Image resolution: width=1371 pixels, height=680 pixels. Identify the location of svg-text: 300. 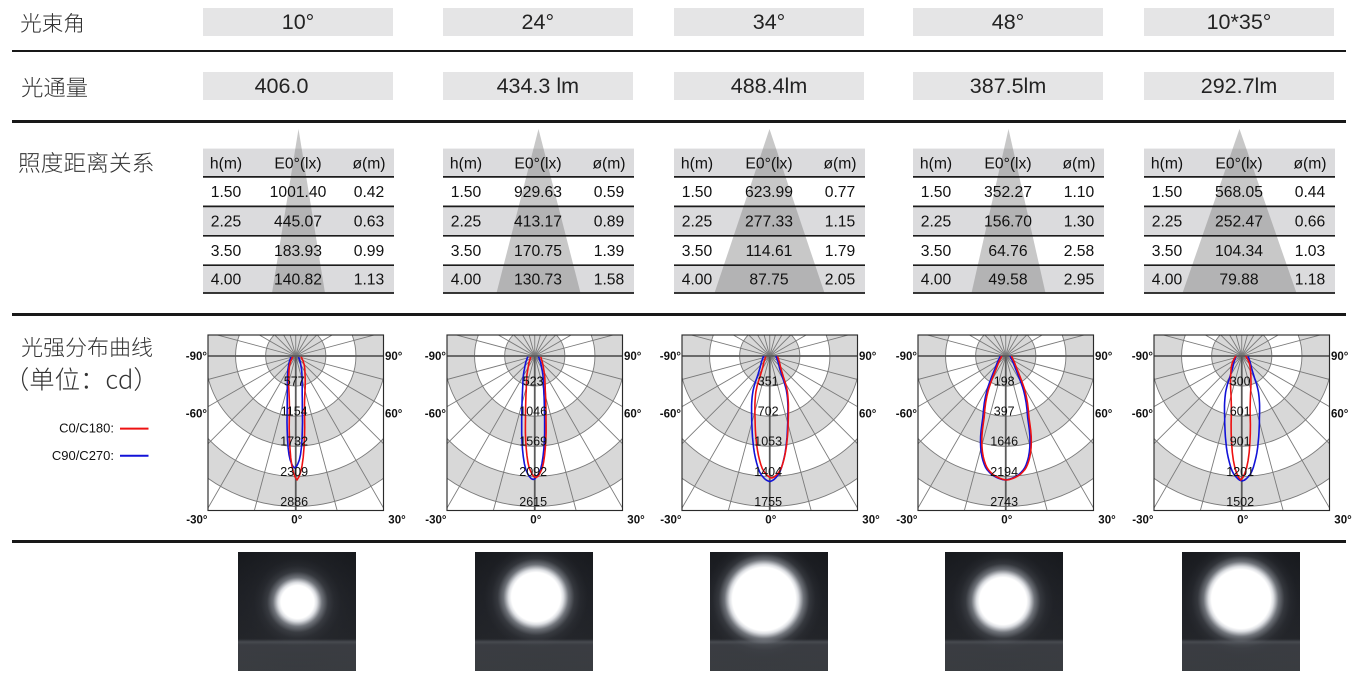
(1240, 382).